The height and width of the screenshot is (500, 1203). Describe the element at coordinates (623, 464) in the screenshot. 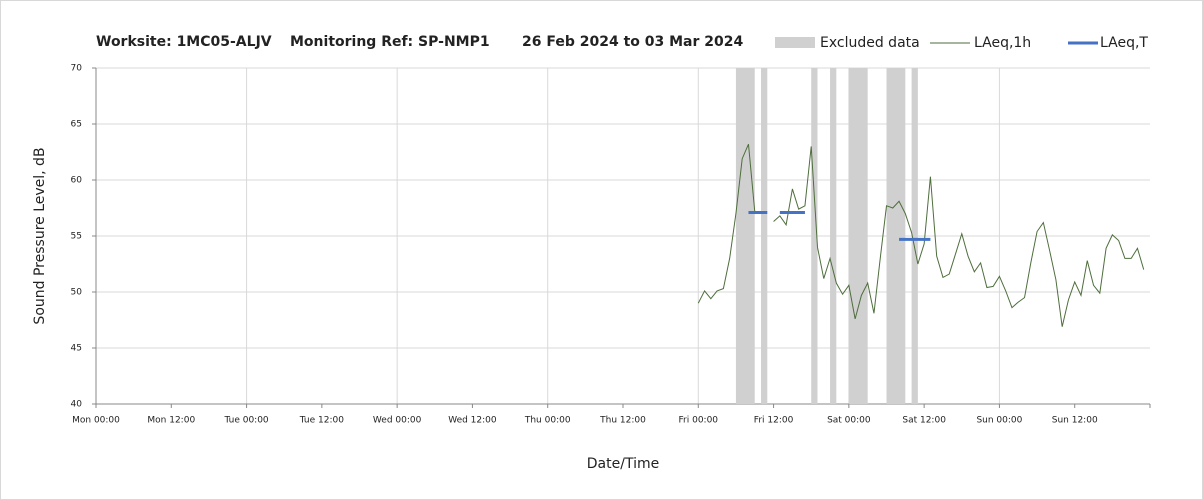

I see `x-axis-label: Date/Time` at that location.